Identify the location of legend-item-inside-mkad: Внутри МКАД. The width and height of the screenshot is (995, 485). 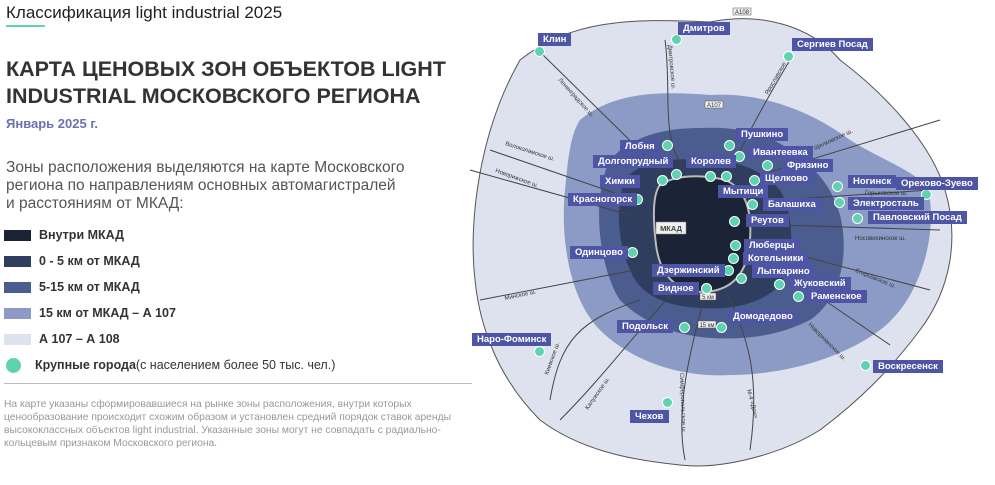
(169, 235).